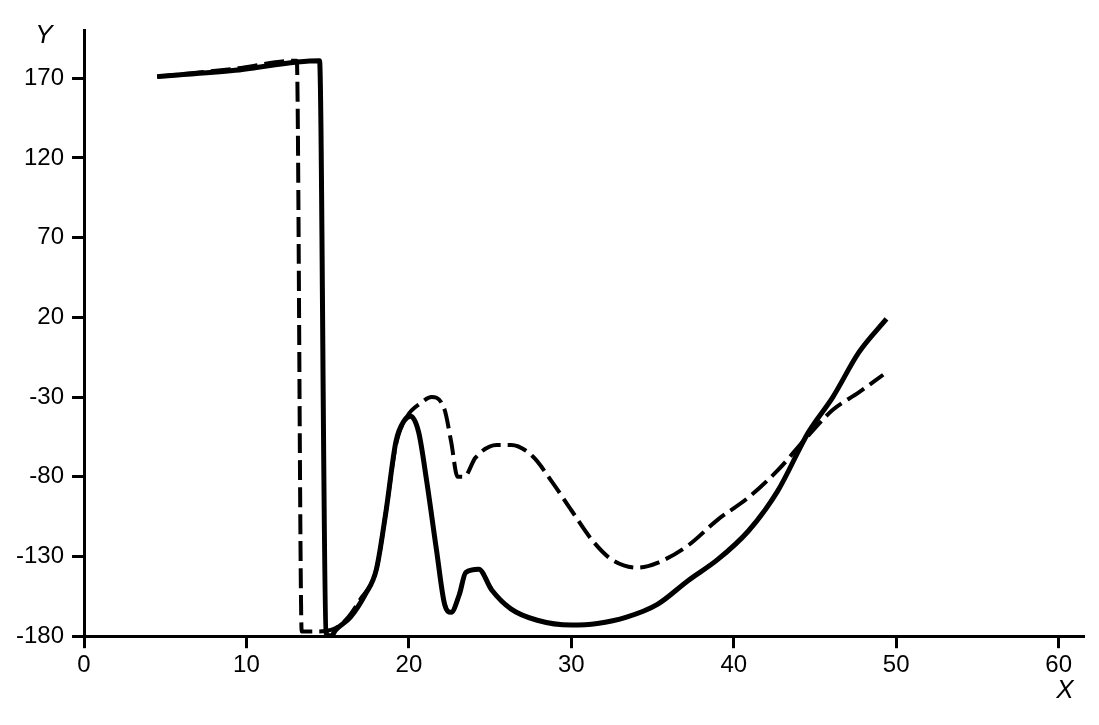  What do you see at coordinates (734, 664) in the screenshot?
I see `x-tick-label: 40` at bounding box center [734, 664].